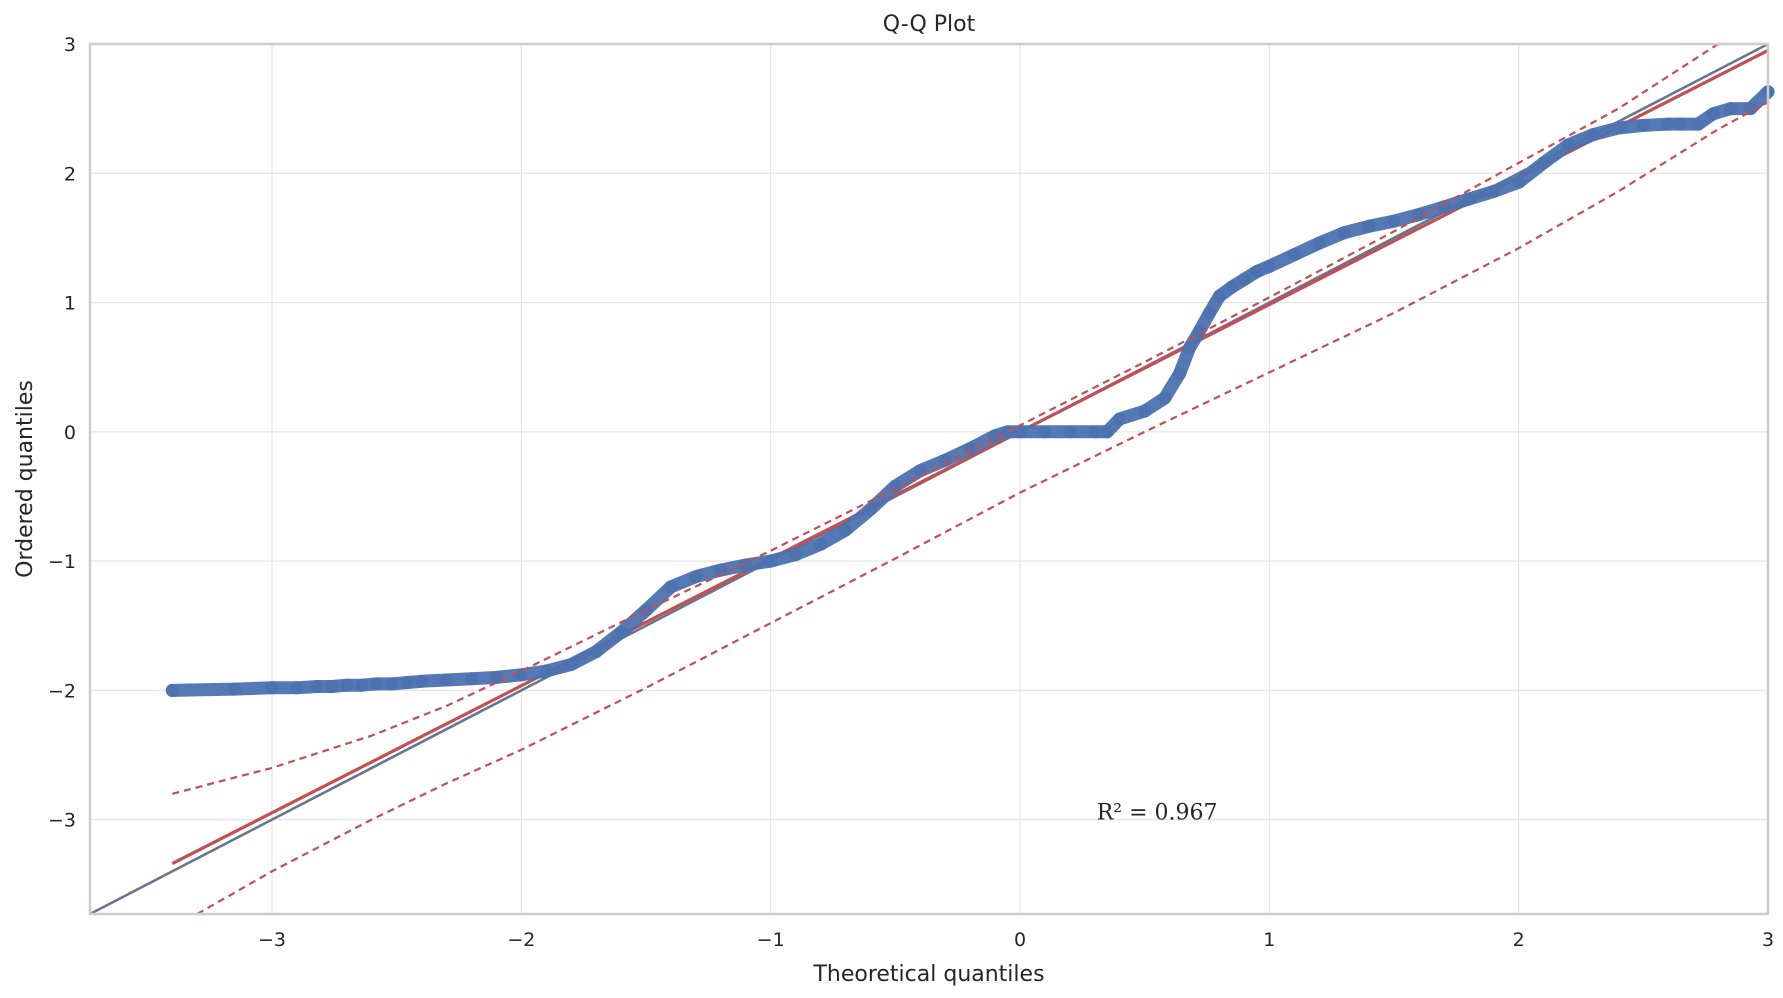 The height and width of the screenshot is (998, 1783). What do you see at coordinates (25, 479) in the screenshot?
I see `y-axis-label: Ordered quantiles` at bounding box center [25, 479].